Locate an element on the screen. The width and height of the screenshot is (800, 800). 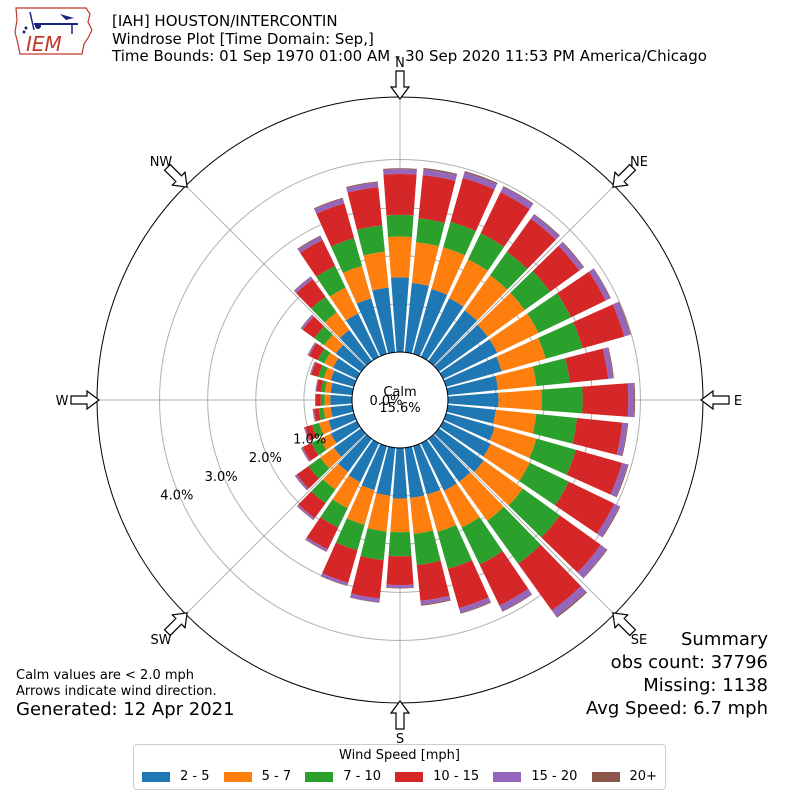
direction-label: E is located at coordinates (738, 401).